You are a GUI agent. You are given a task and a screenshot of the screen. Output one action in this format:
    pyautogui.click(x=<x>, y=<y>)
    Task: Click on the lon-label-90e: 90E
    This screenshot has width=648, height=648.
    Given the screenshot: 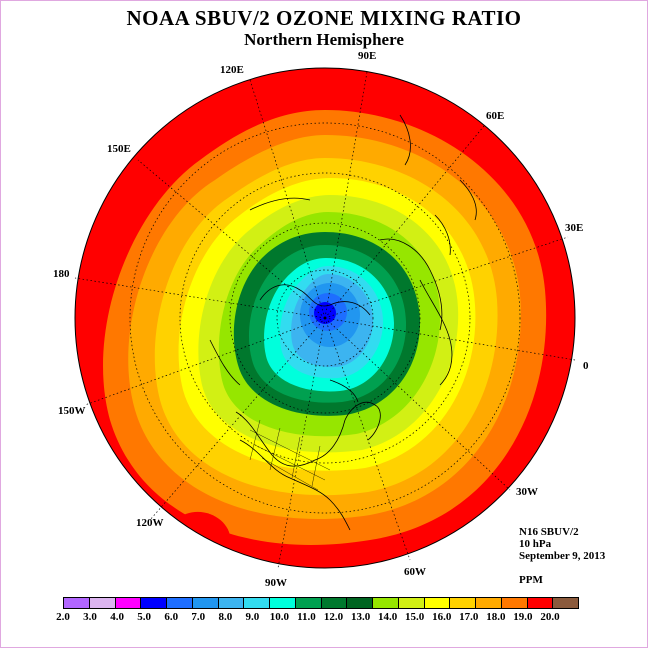 What is the action you would take?
    pyautogui.click(x=367, y=56)
    